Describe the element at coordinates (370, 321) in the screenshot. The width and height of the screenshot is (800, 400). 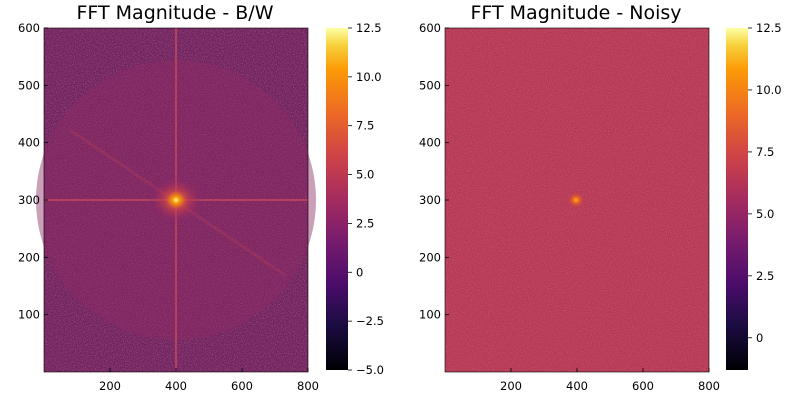
I see `colorbar-tick-label: −2.5` at that location.